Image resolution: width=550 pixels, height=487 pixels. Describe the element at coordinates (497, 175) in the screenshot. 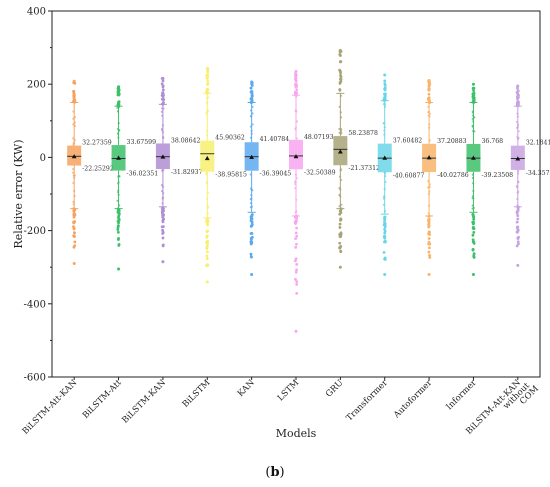

I see `q1-value-label: -39.23508` at that location.